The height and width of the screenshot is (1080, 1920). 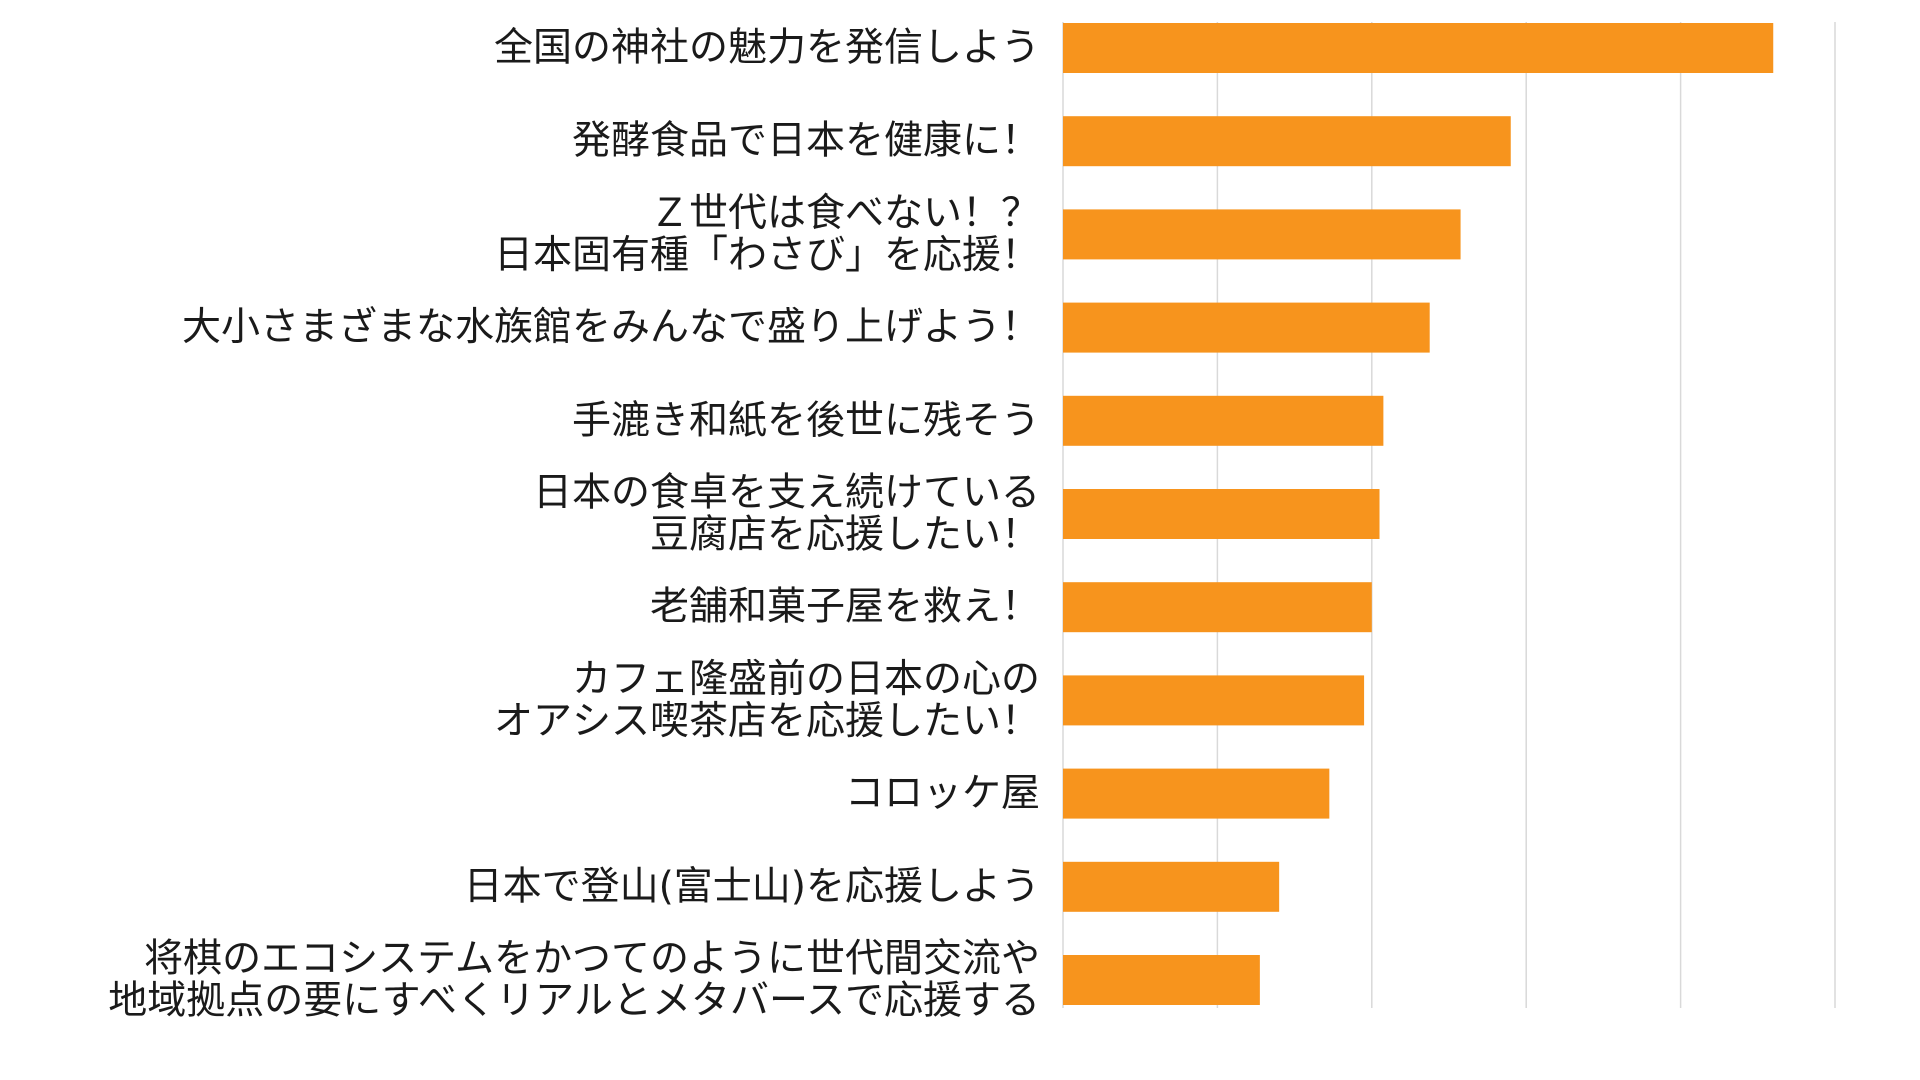 What do you see at coordinates (806, 679) in the screenshot?
I see `category-label: カフェ隆盛前の日本の心の` at bounding box center [806, 679].